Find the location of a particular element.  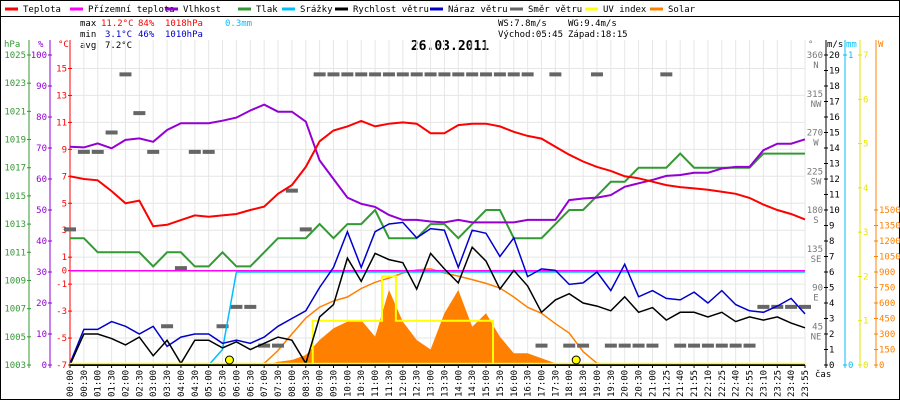

x-tick-label: 19:00 is located at coordinates (598, 383).